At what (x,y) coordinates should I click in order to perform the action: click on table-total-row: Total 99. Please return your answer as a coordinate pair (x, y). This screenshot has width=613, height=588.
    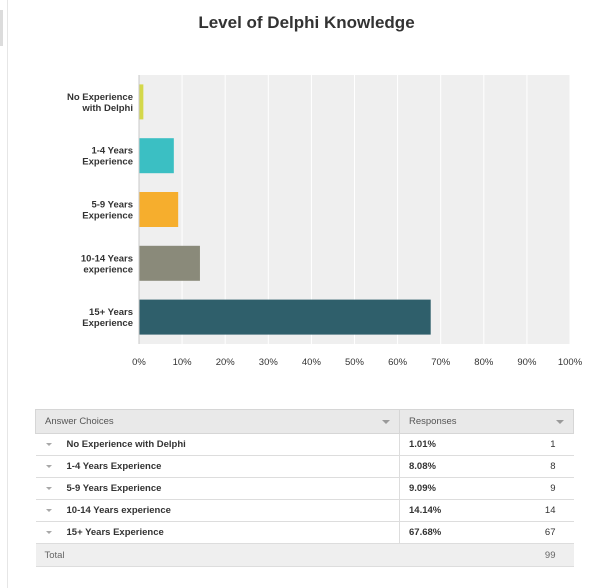
    Looking at the image, I should click on (304, 555).